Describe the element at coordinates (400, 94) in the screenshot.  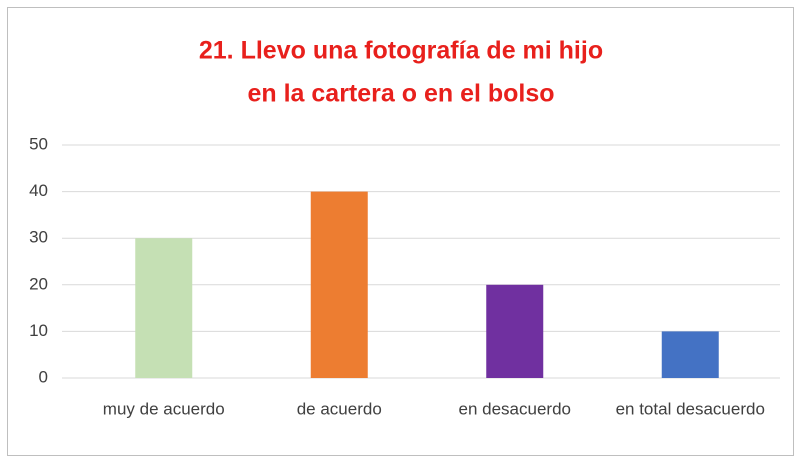
I see `chart-title: en la cartera o en el bolso` at that location.